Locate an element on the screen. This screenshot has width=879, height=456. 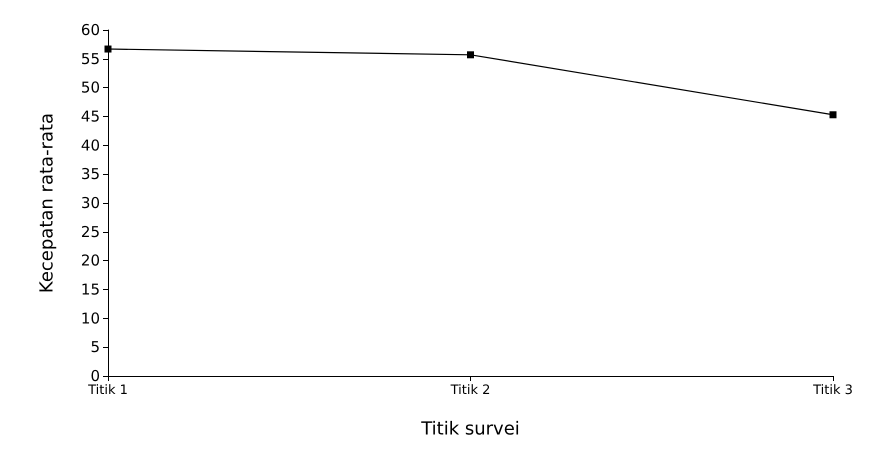
x-tick-label: Titik 1 is located at coordinates (107, 390).